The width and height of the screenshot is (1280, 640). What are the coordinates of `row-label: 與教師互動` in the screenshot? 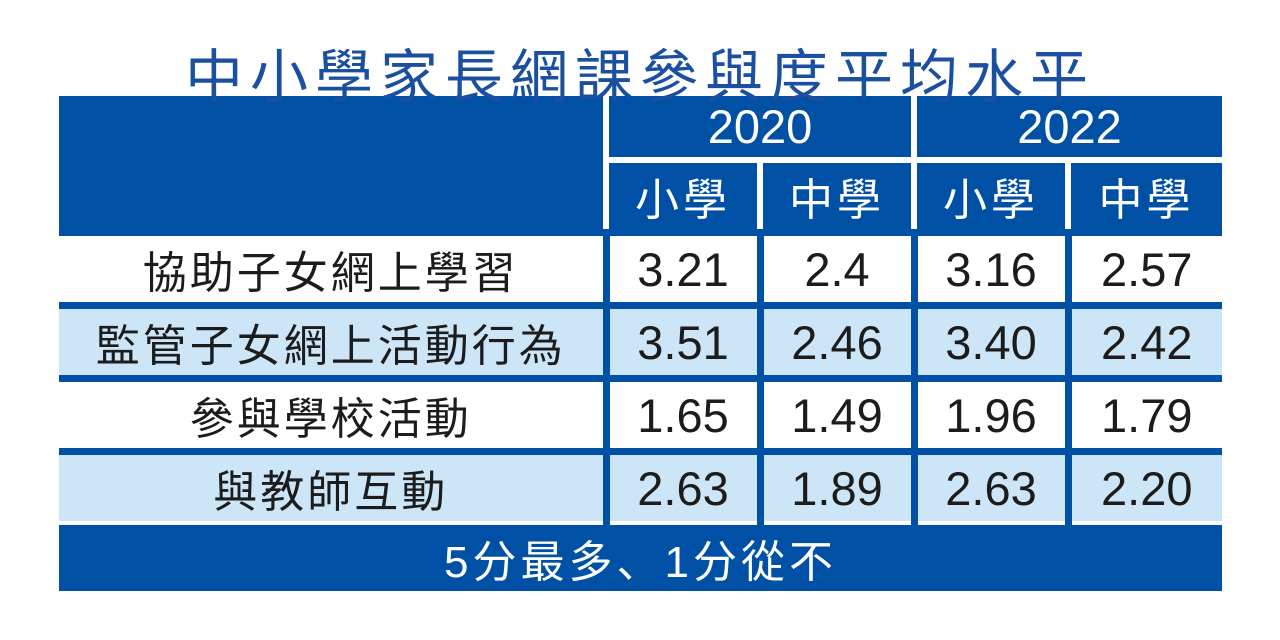 It's located at (332, 485).